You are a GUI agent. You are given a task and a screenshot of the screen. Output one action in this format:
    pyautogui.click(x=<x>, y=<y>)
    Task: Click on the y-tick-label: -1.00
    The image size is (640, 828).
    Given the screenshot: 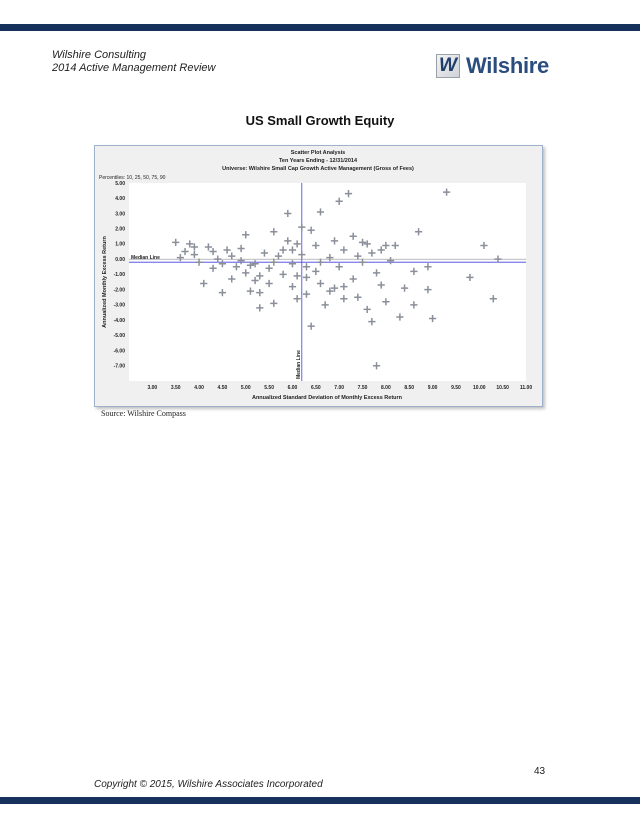 What is the action you would take?
    pyautogui.click(x=120, y=275)
    